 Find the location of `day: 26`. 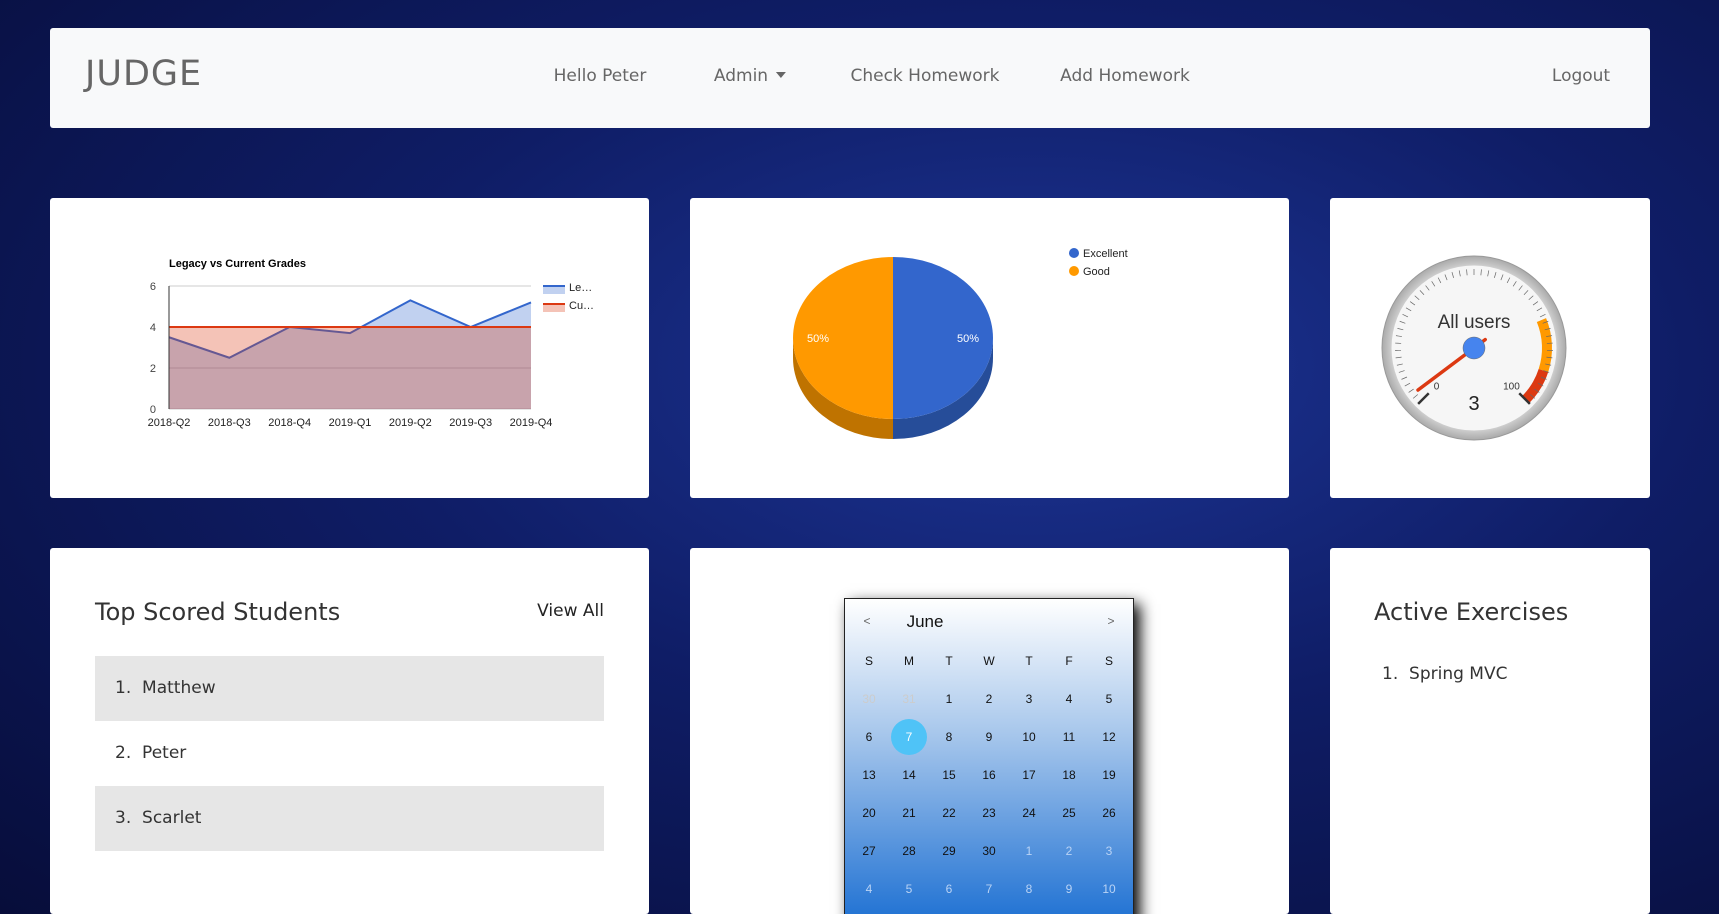

day: 26 is located at coordinates (1109, 813).